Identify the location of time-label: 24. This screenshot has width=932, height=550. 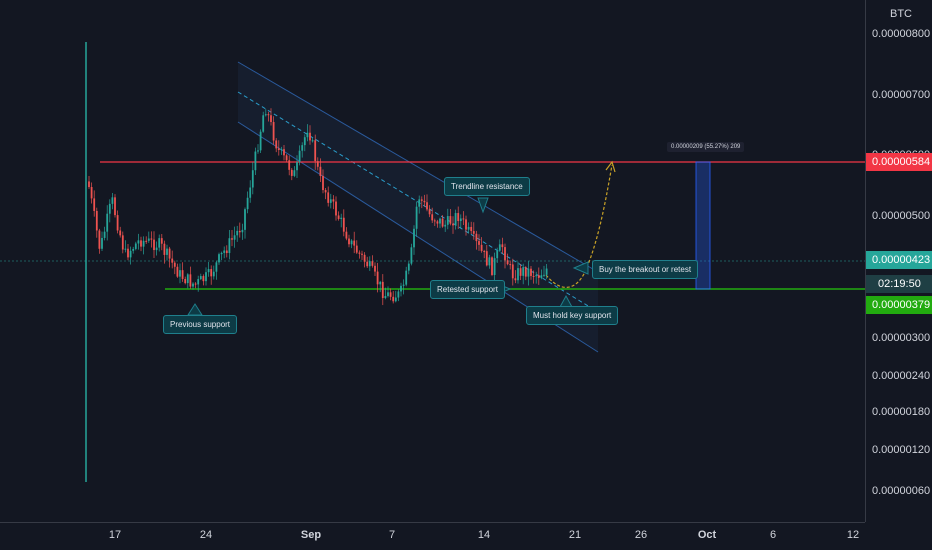
(206, 535).